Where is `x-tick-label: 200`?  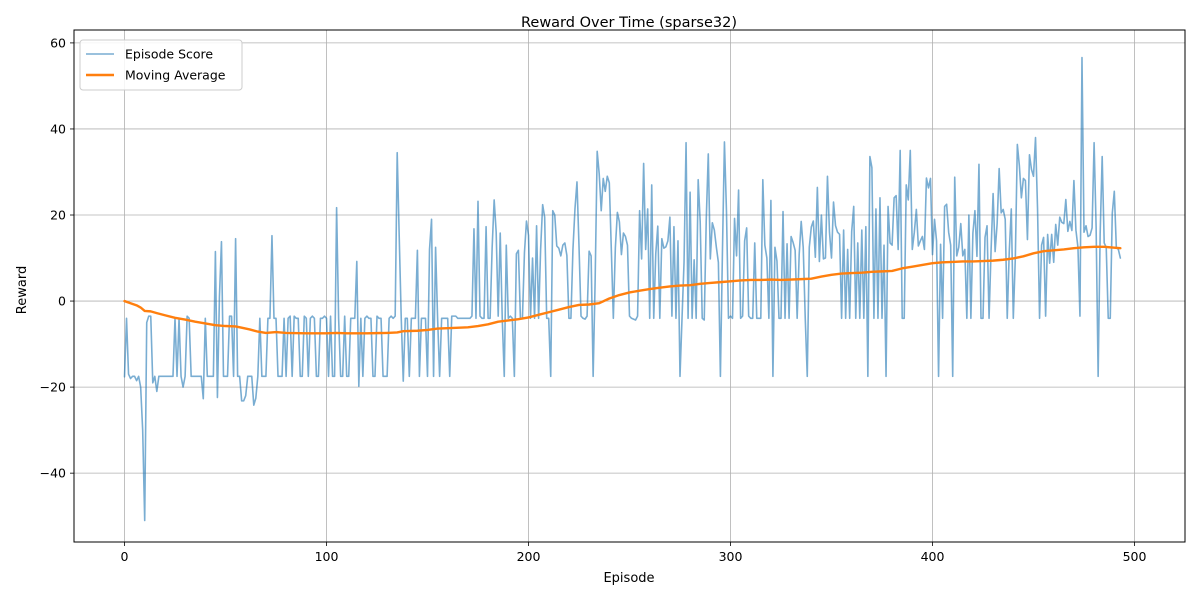
x-tick-label: 200 is located at coordinates (529, 556).